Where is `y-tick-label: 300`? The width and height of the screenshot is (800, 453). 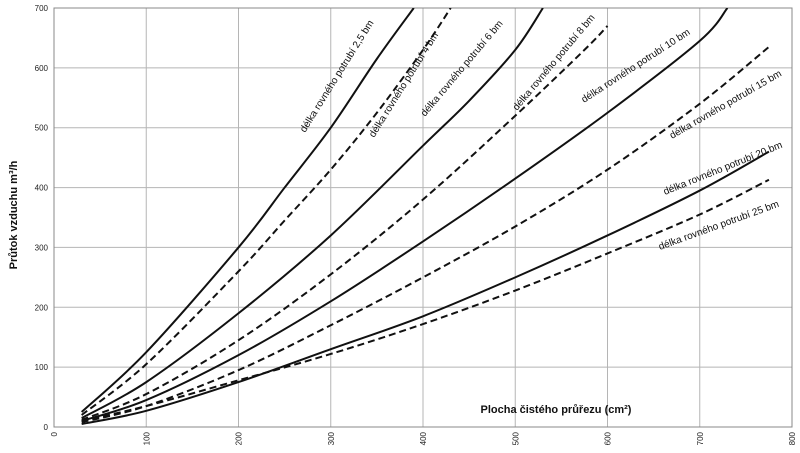
y-tick-label: 300 is located at coordinates (42, 247).